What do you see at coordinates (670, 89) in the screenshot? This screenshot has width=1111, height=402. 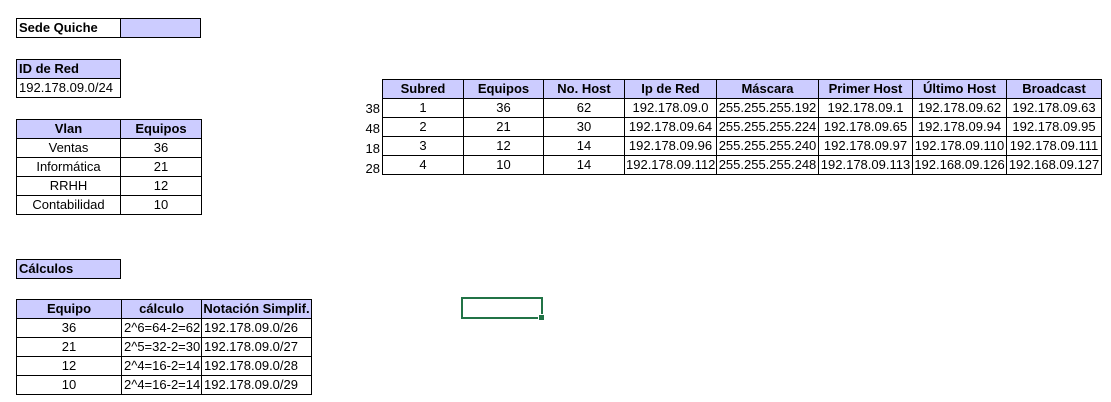 I see `ip-red-header-cell: Ip de Red` at bounding box center [670, 89].